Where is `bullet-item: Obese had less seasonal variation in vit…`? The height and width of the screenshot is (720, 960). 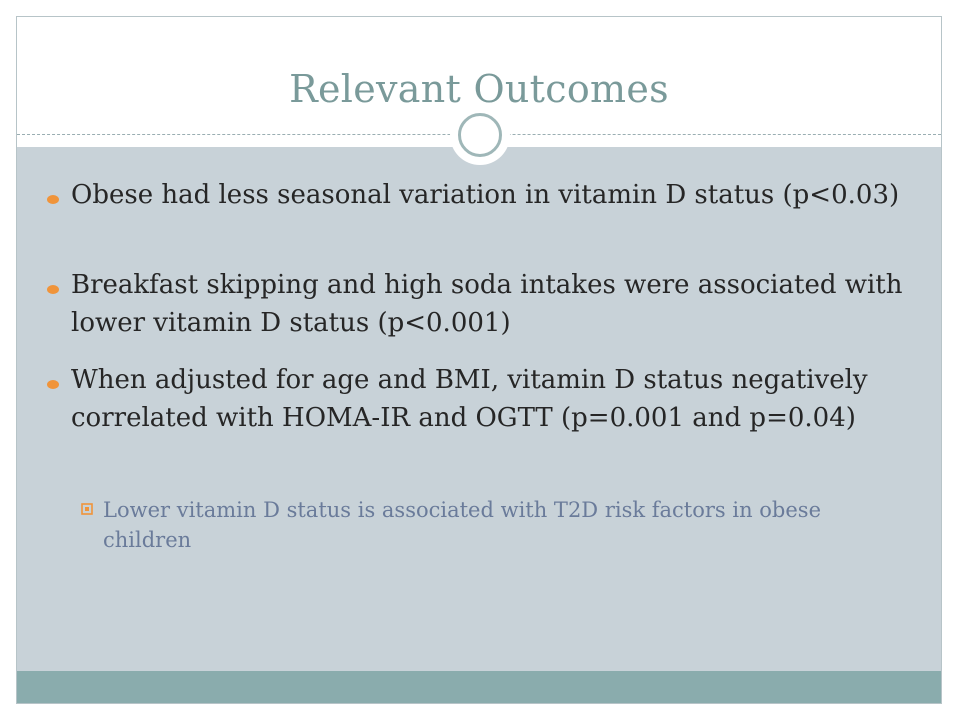
bullet-item: Obese had less seasonal variation in vit… is located at coordinates (477, 214).